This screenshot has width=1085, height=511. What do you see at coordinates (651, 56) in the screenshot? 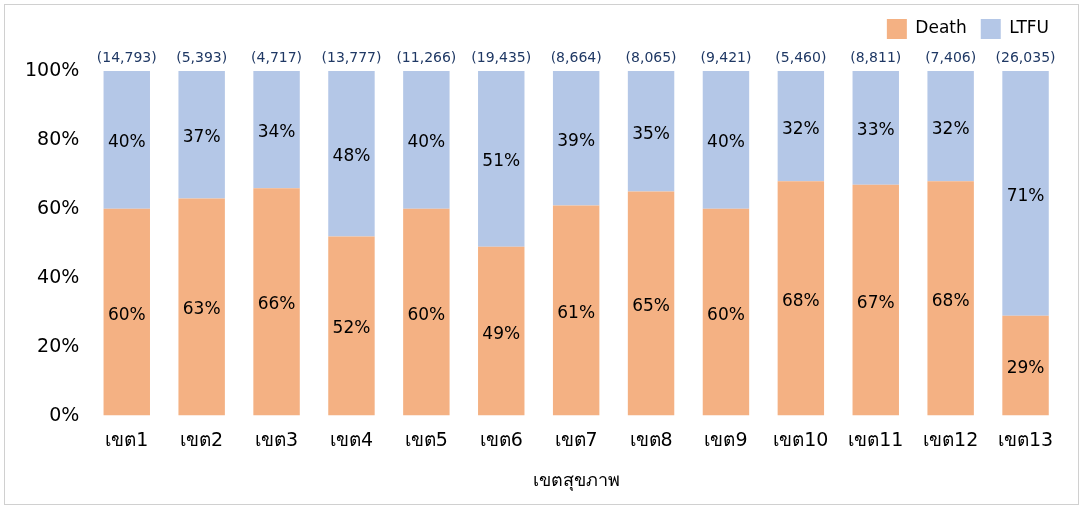
I see `annotation: (8,065)` at bounding box center [651, 56].